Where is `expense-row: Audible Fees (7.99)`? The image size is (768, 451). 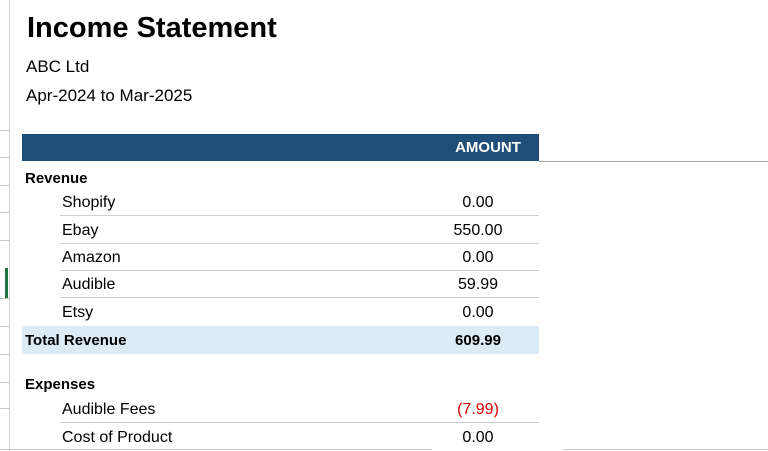 expense-row: Audible Fees (7.99) is located at coordinates (280, 409).